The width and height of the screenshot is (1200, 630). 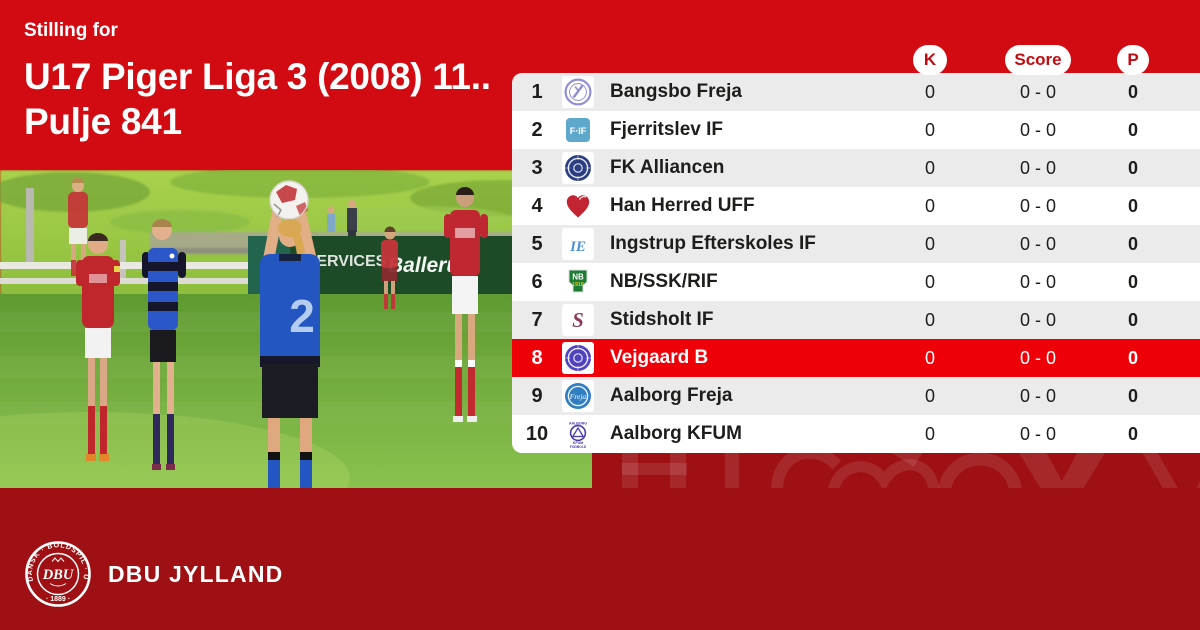 I want to click on jersey-number: 2, so click(x=302, y=316).